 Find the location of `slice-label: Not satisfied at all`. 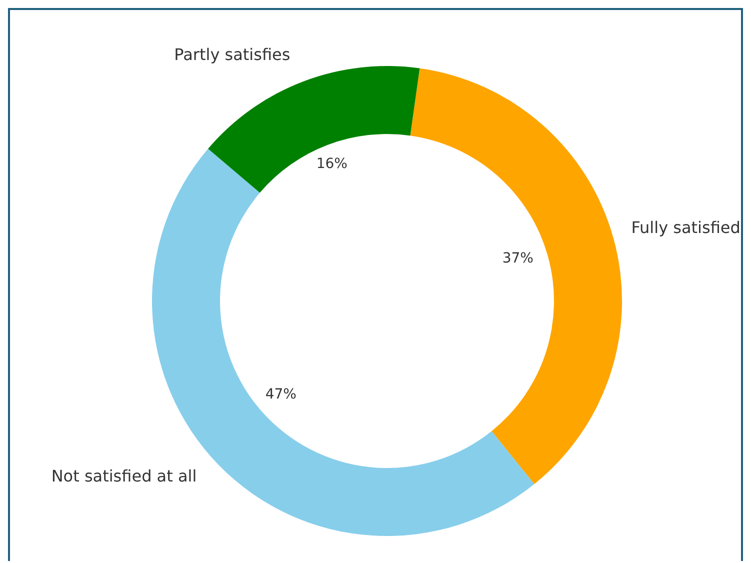

slice-label: Not satisfied at all is located at coordinates (124, 476).